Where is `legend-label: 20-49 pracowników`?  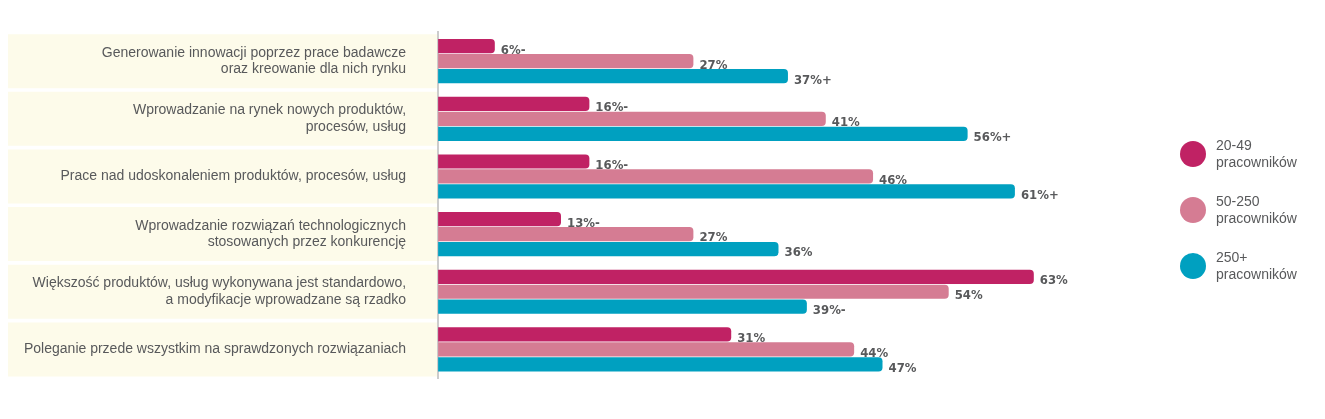
legend-label: 20-49 pracowników is located at coordinates (1257, 153).